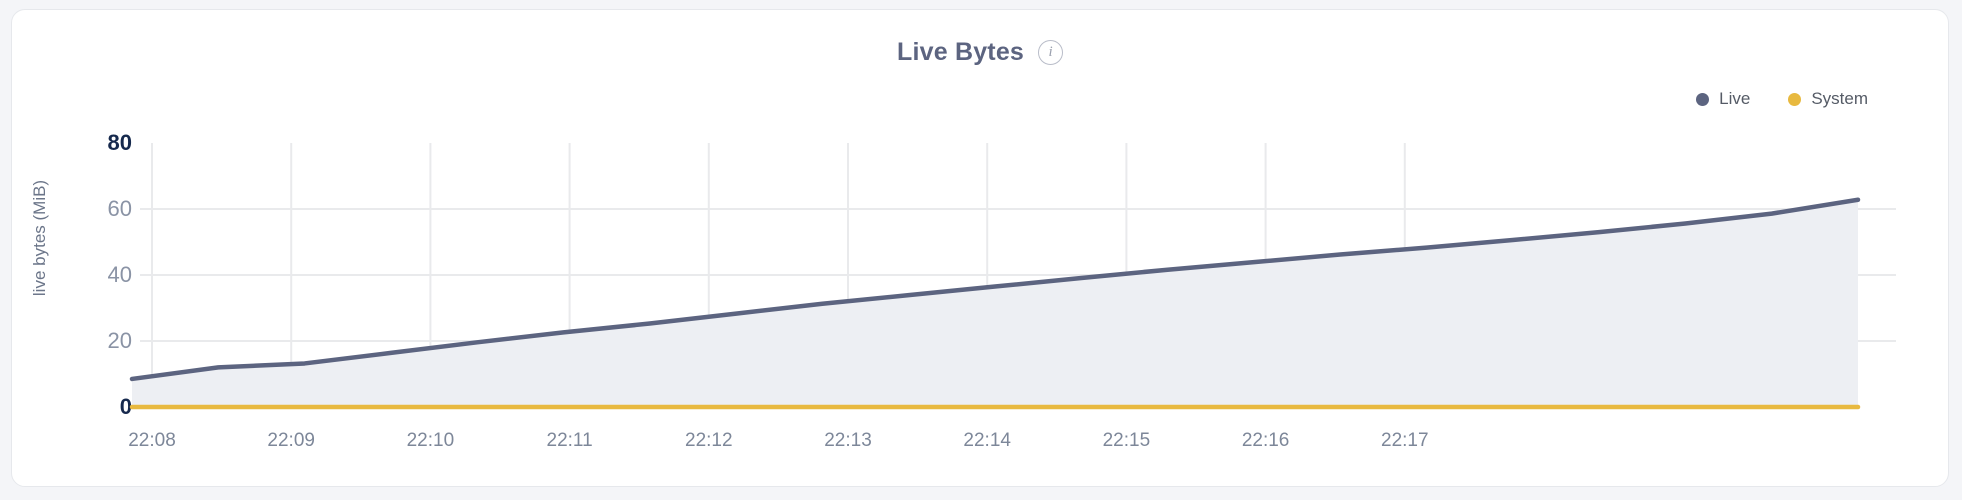 Image resolution: width=1962 pixels, height=500 pixels. What do you see at coordinates (152, 440) in the screenshot?
I see `x-axis-tick-label: 22:08` at bounding box center [152, 440].